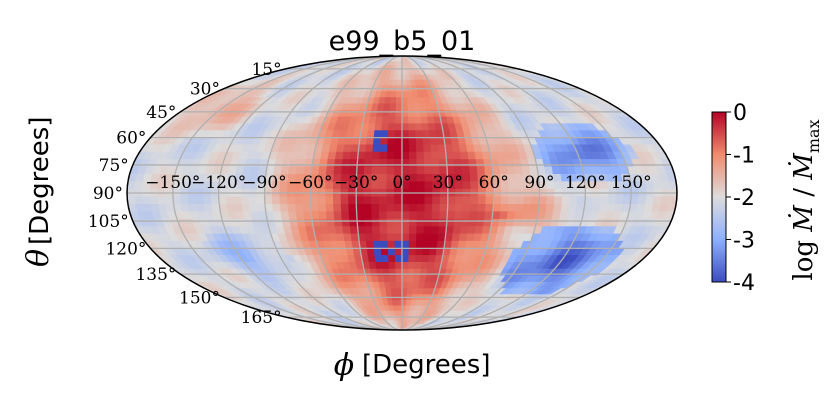  I want to click on phi-tick-label: −150°, so click(172, 183).